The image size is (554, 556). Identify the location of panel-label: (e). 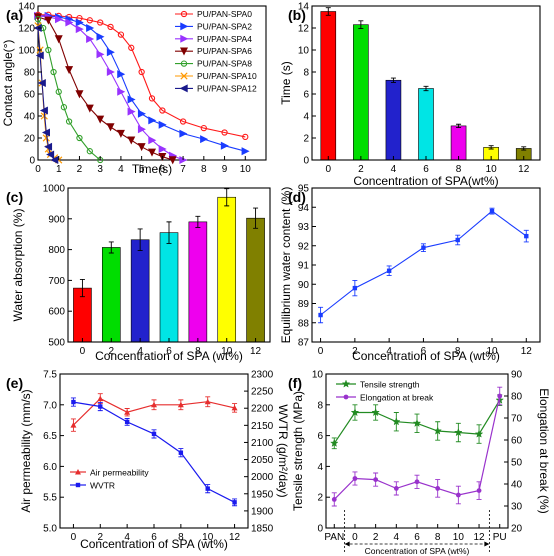
(14, 383).